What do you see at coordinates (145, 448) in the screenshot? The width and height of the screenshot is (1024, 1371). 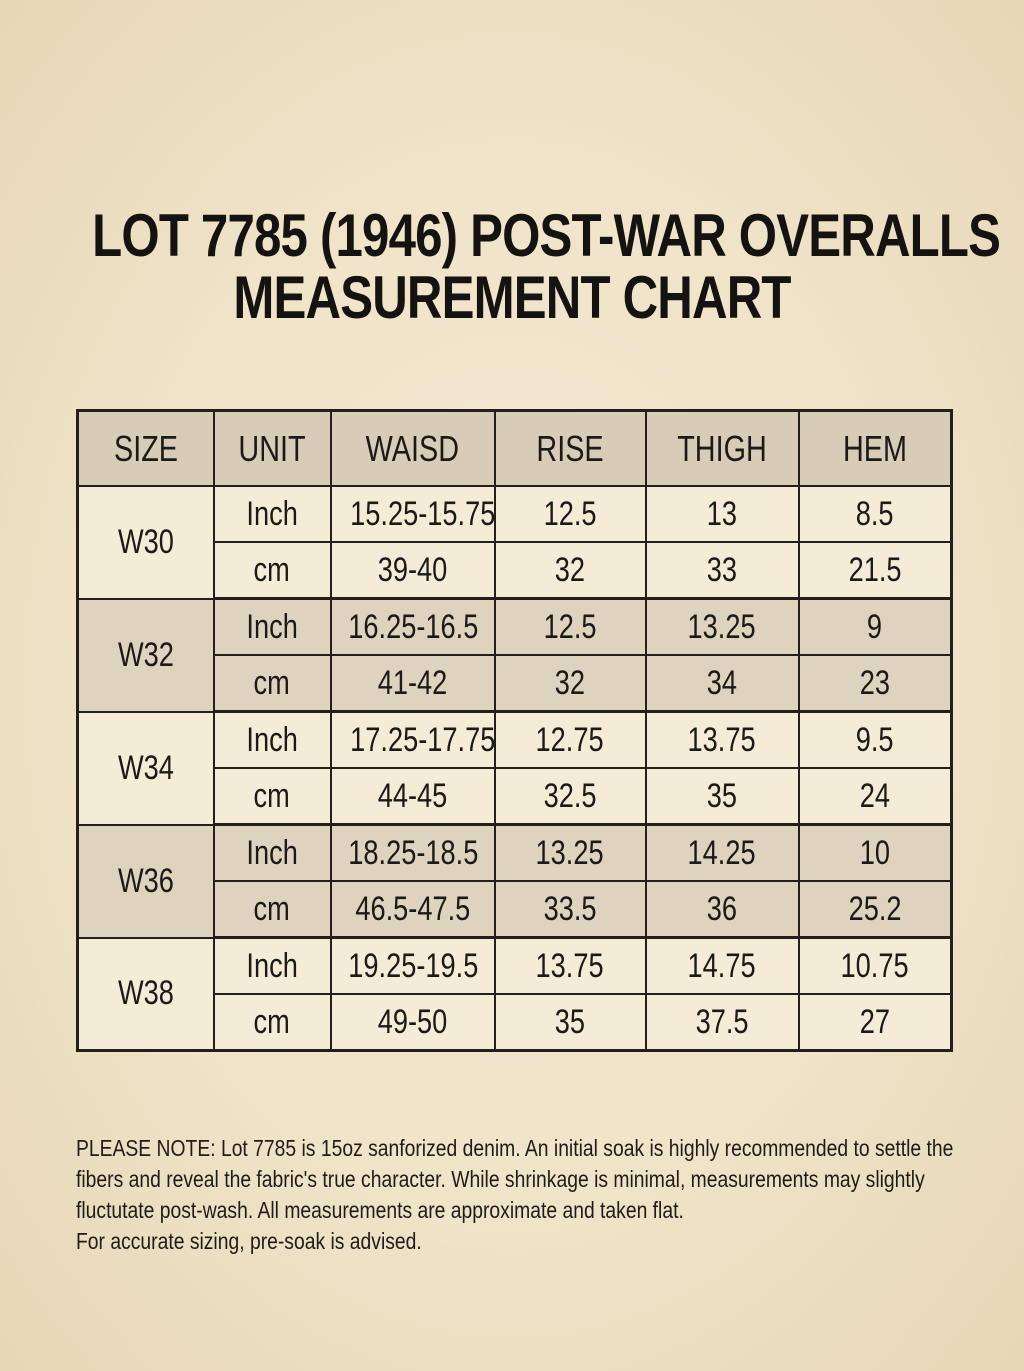 I see `header-size: SIZE` at bounding box center [145, 448].